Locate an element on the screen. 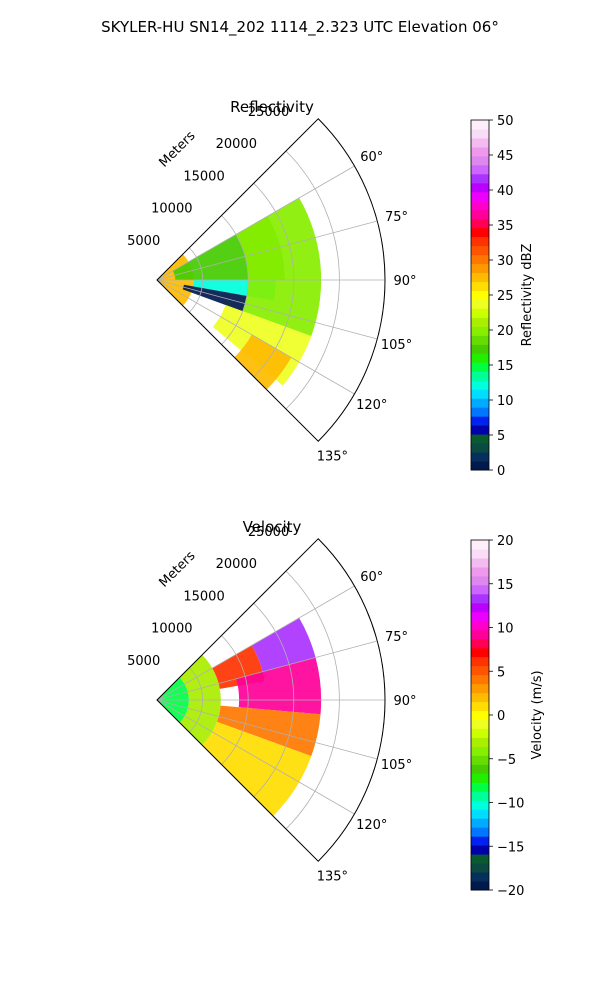 The height and width of the screenshot is (1000, 600). reflectivity-range-tick-label: 15000 is located at coordinates (203, 176).